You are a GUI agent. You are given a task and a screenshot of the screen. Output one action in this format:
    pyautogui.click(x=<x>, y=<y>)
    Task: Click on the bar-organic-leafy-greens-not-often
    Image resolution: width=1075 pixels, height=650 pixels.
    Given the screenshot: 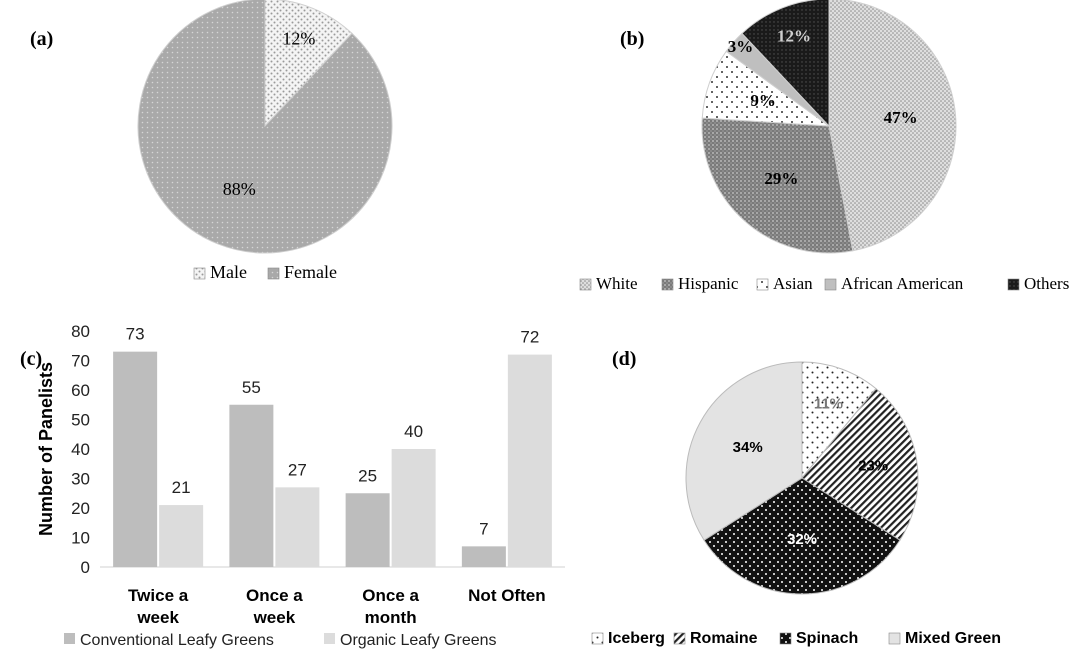 What is the action you would take?
    pyautogui.click(x=529, y=460)
    